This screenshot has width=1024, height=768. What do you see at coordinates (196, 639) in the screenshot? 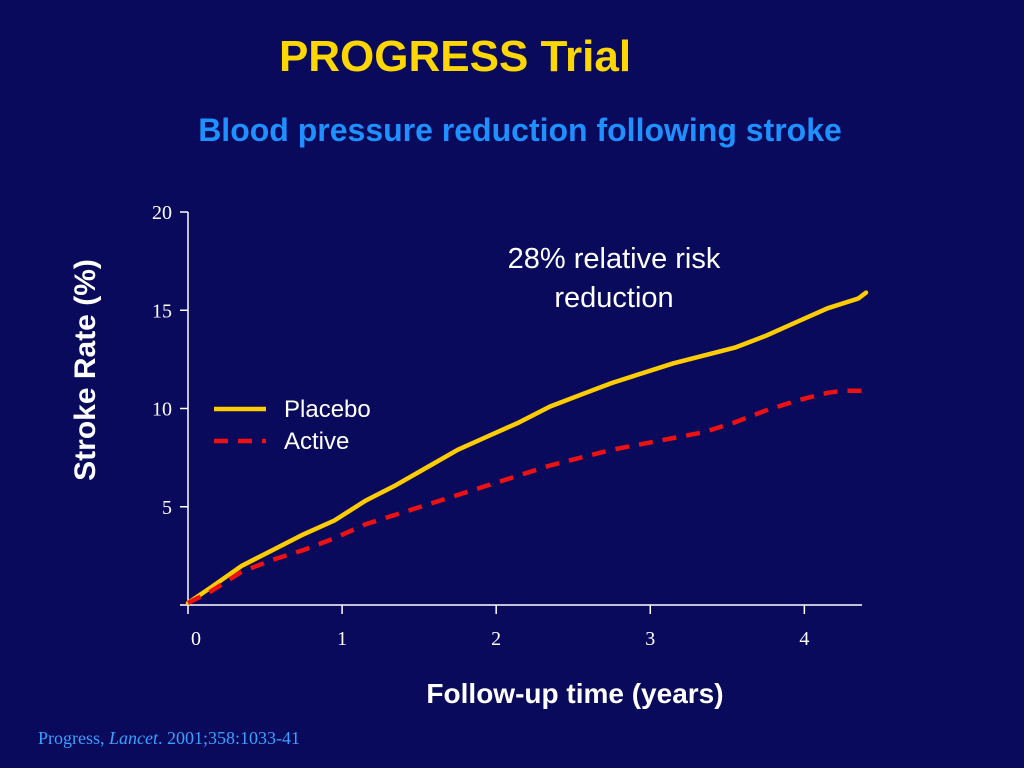
I see `x-tick-label: 0` at bounding box center [196, 639].